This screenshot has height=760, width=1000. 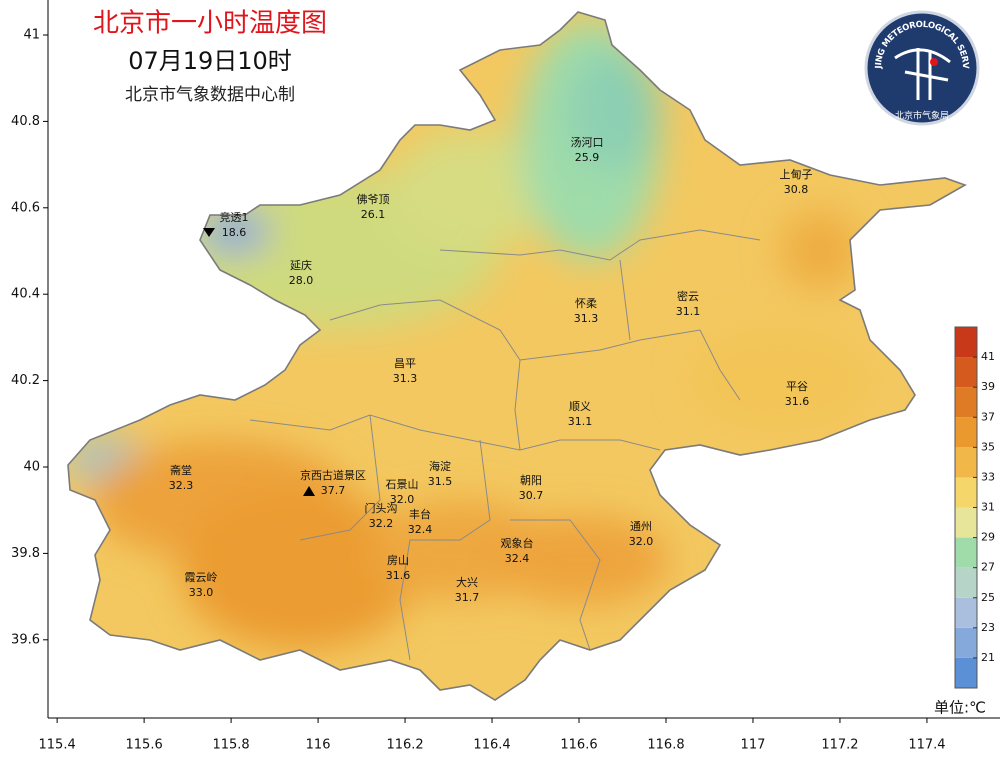 What do you see at coordinates (301, 280) in the screenshot?
I see `station-value: 28.0` at bounding box center [301, 280].